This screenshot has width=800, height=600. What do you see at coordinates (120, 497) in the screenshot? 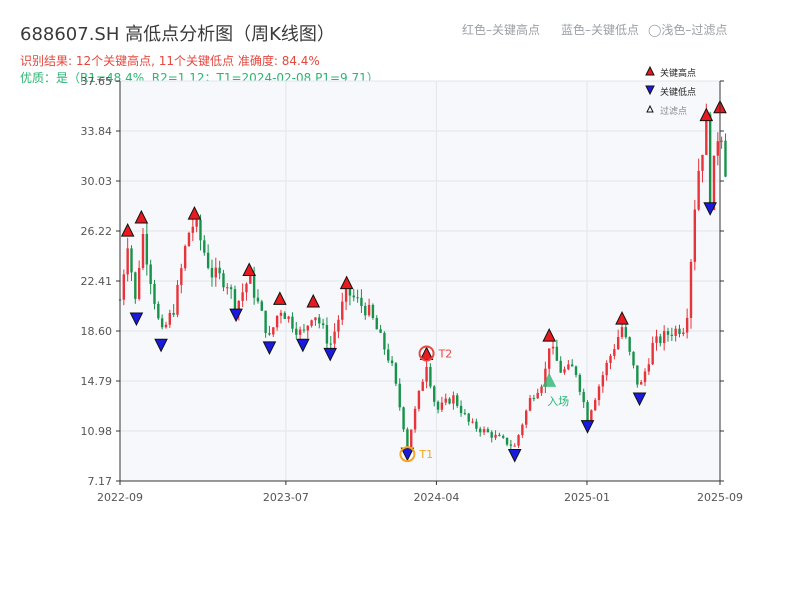
I see `x-tick-label: 2022-09` at bounding box center [120, 497].